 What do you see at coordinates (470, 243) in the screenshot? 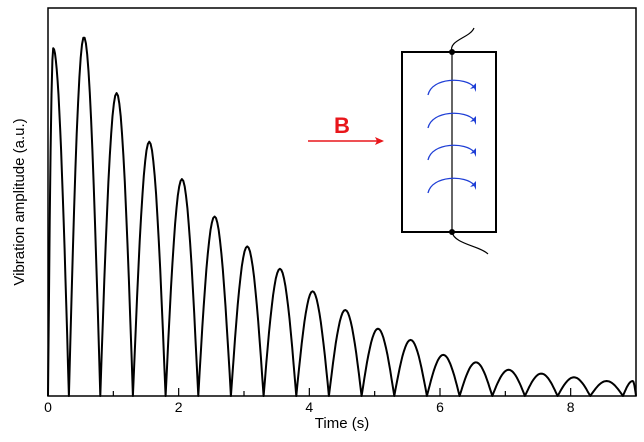
I see `wire-bottom-lead` at bounding box center [470, 243].